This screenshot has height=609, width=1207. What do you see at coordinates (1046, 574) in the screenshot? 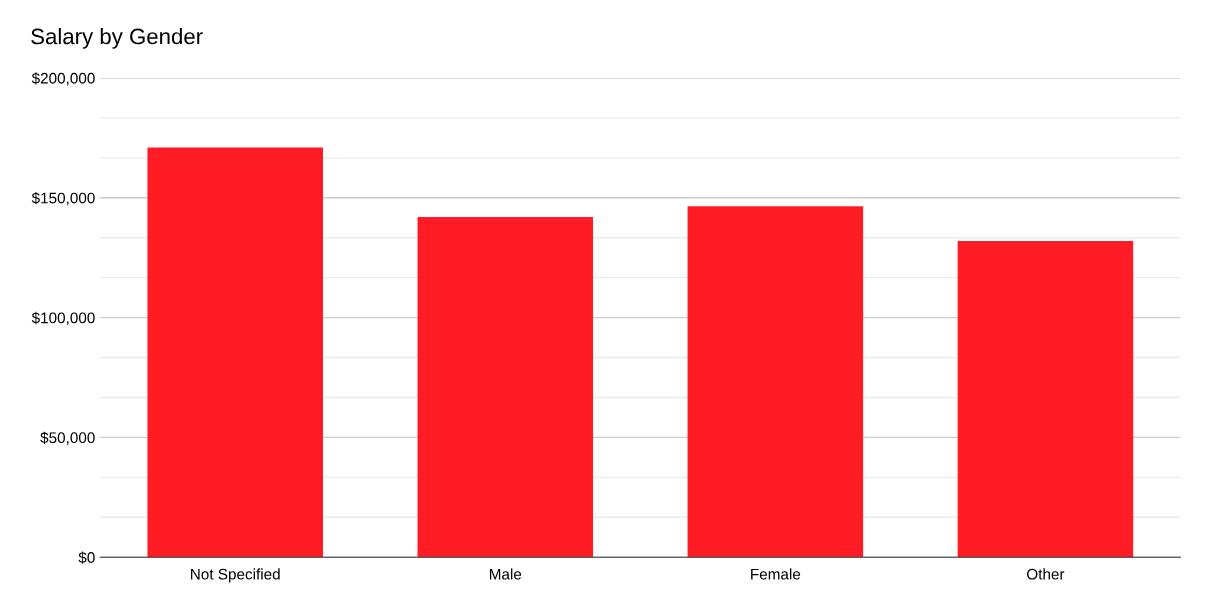
I see `x-tick-label: Other` at bounding box center [1046, 574].